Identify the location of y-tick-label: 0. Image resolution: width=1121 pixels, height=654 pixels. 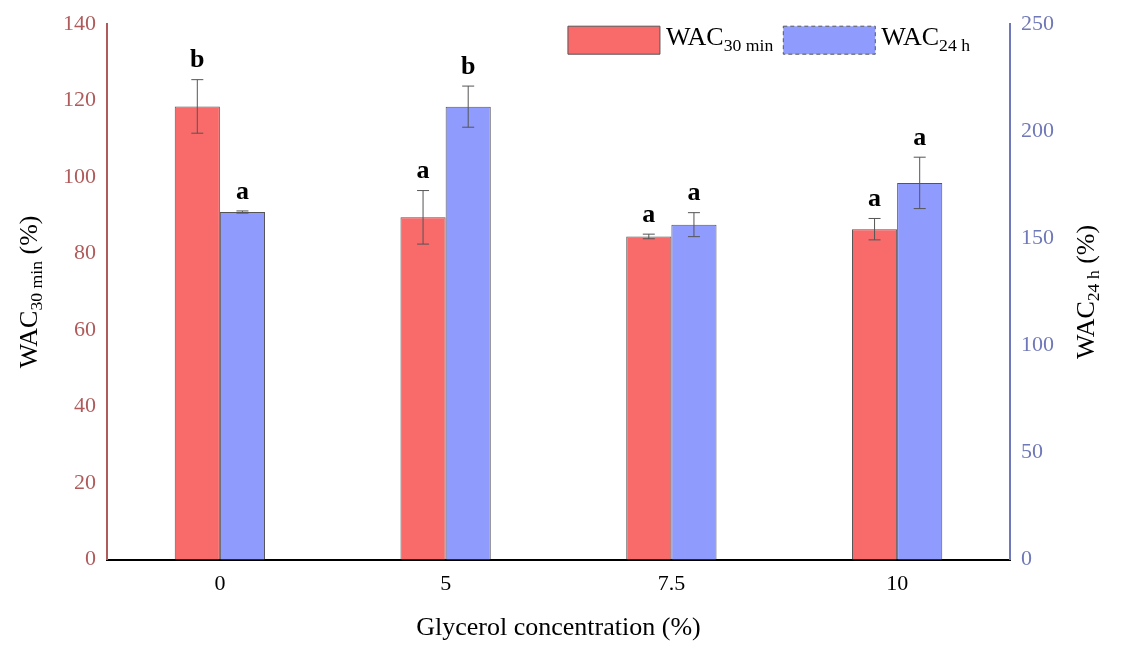
(90, 558).